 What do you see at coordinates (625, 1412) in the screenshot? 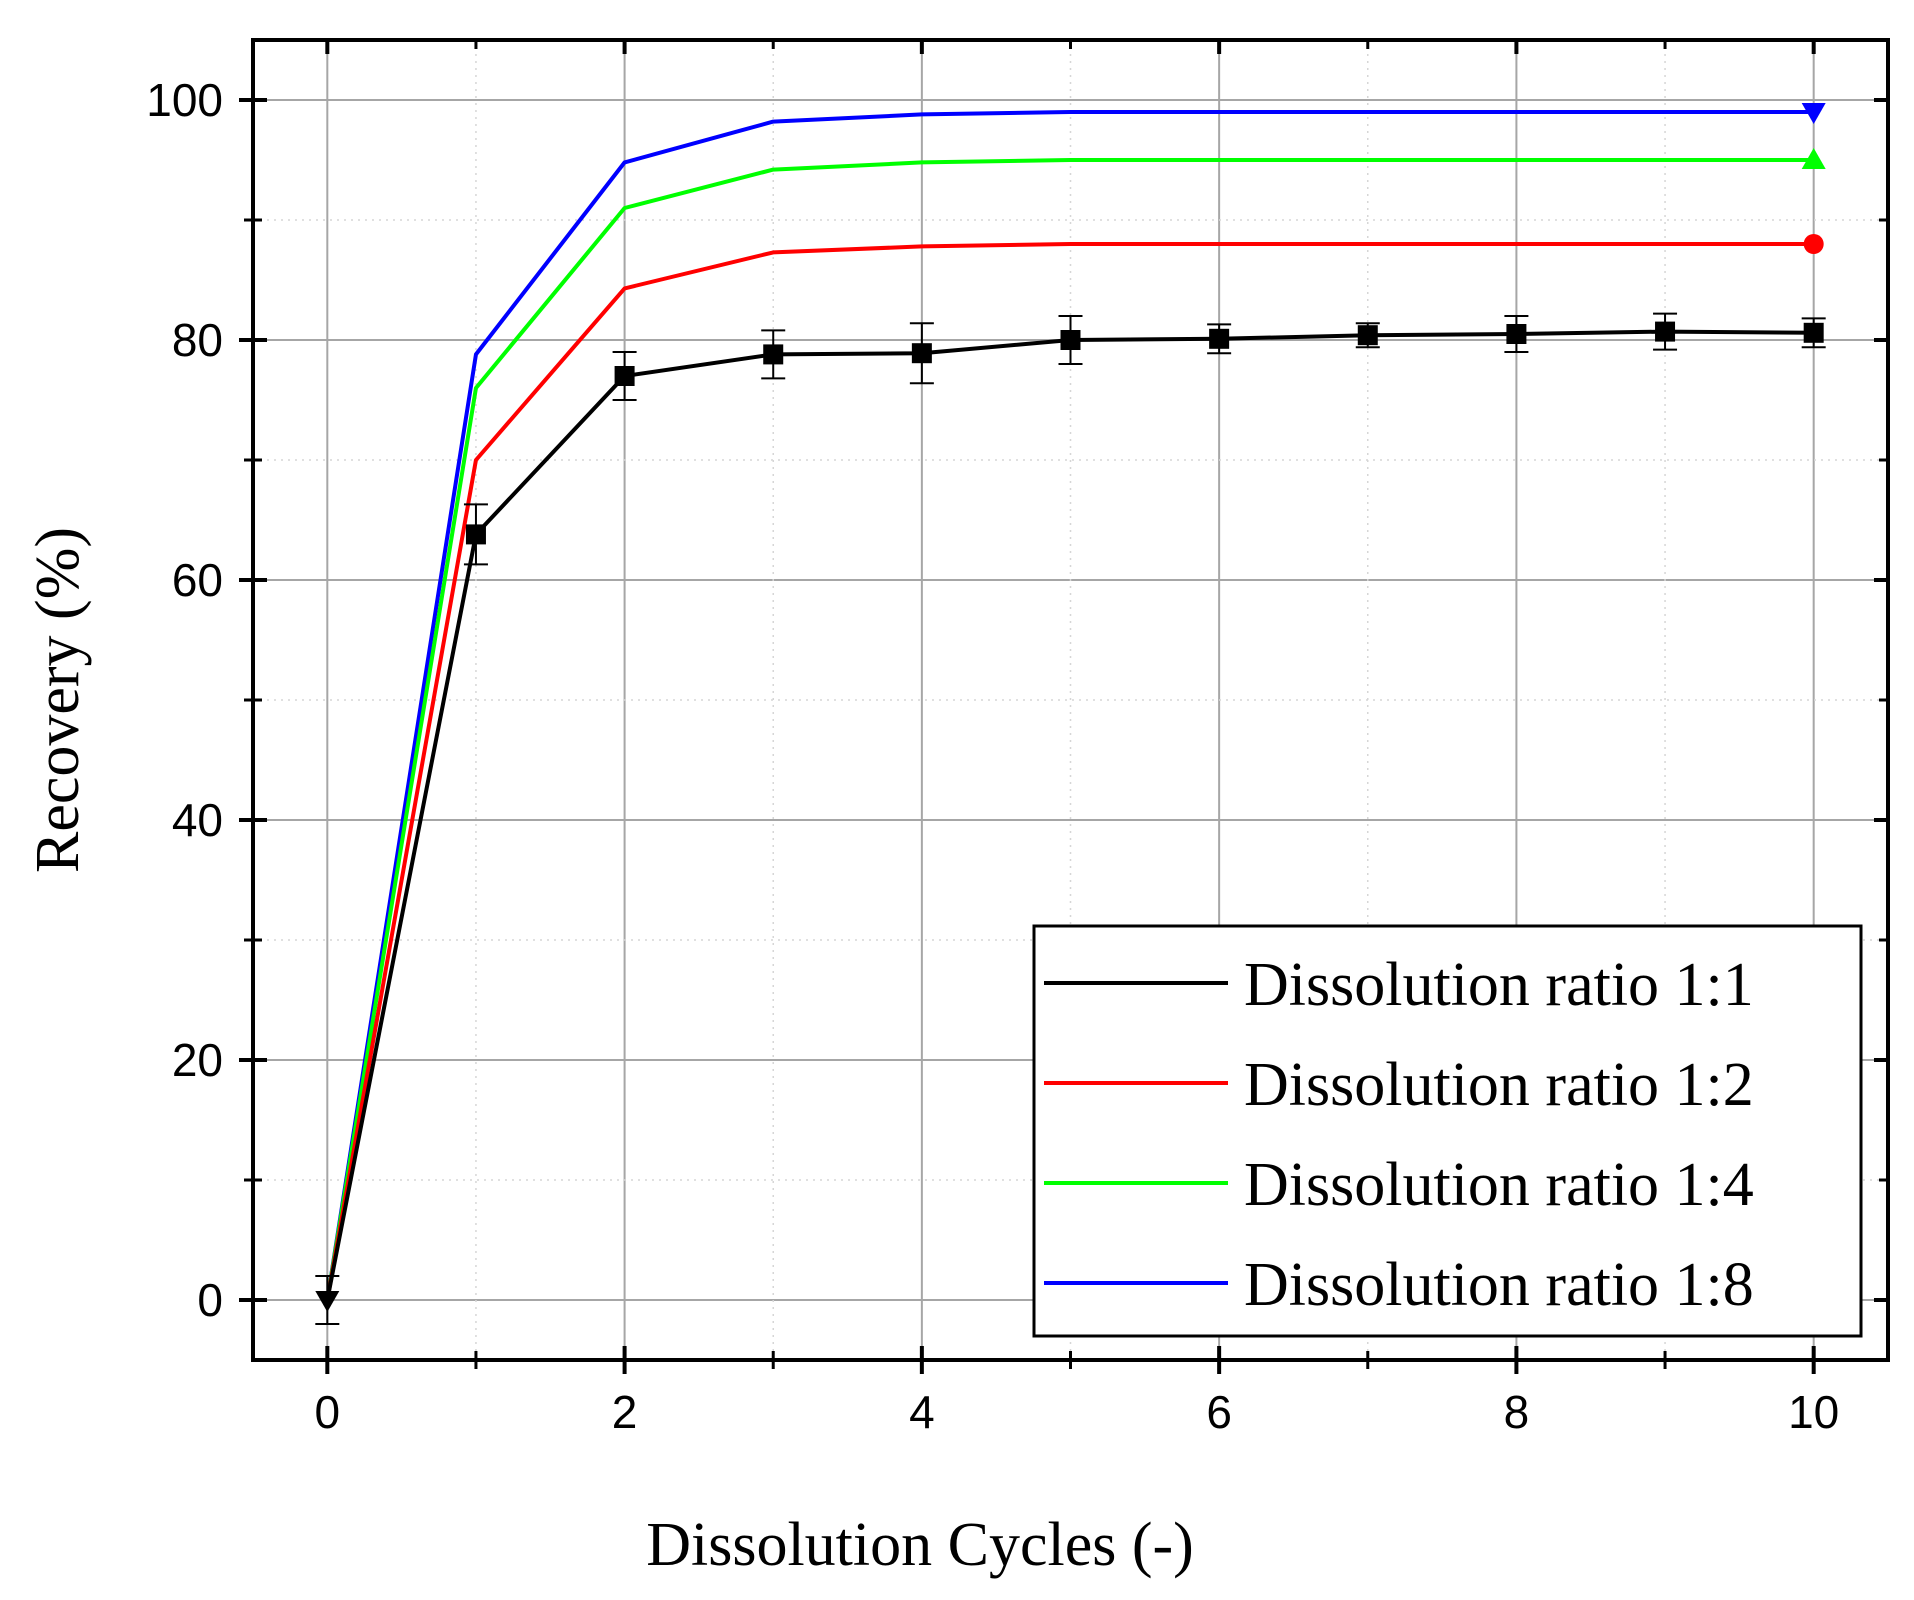
I see `x-tick-label: 2` at bounding box center [625, 1412].